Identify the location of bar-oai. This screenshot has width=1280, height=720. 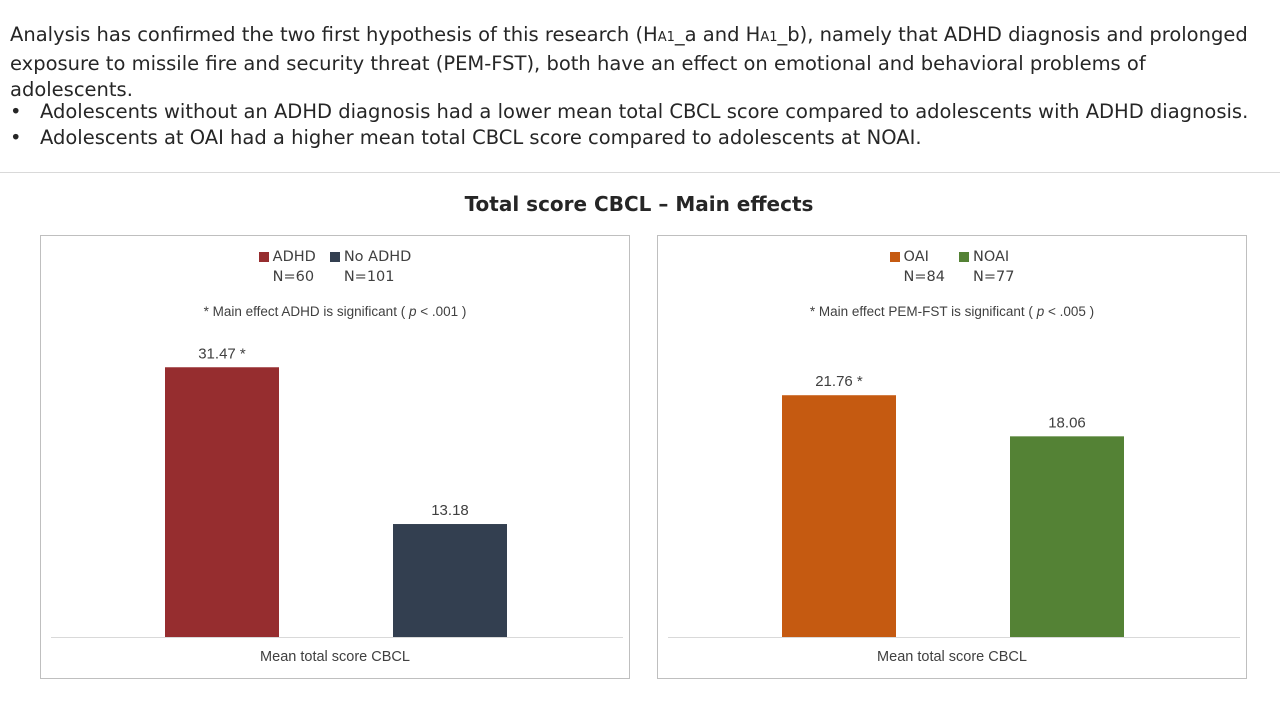
(839, 516).